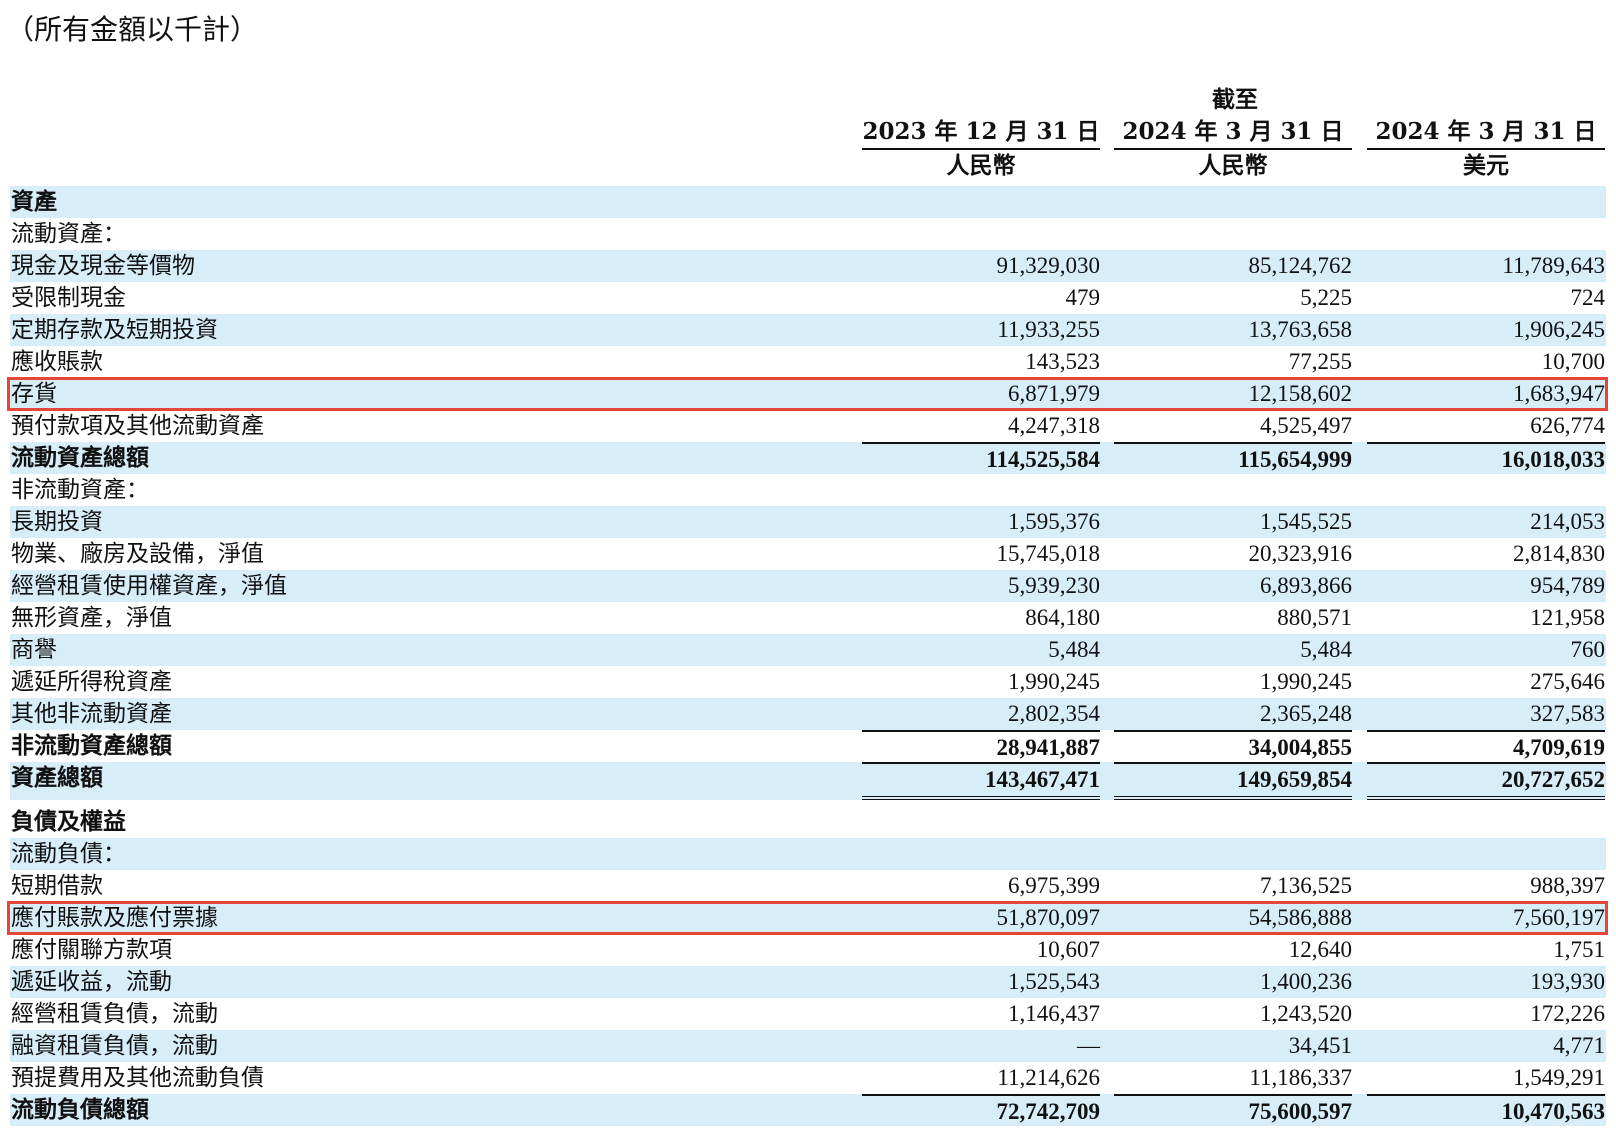 The image size is (1616, 1140). I want to click on row-value-col-3: 193,930, so click(1567, 981).